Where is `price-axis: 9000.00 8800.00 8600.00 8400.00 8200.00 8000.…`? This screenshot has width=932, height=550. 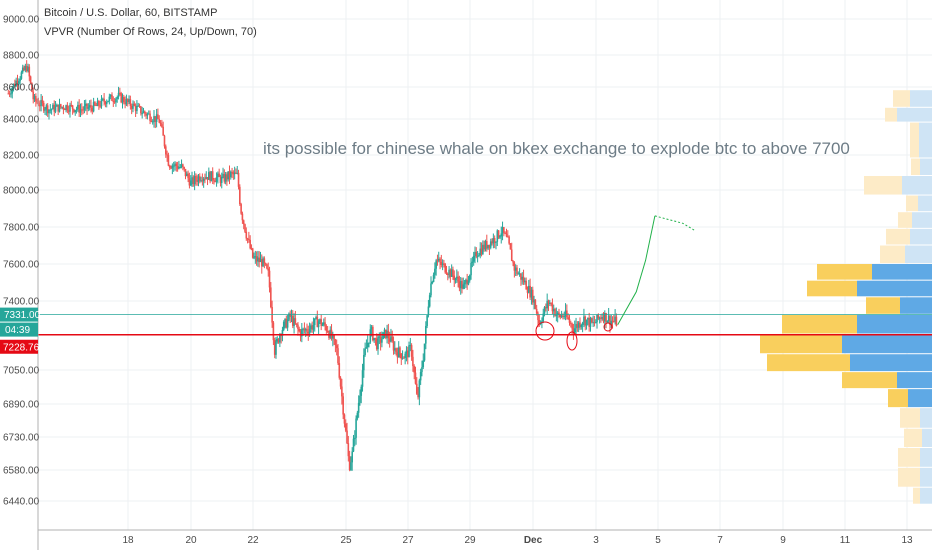
price-axis: 9000.00 8800.00 8600.00 8400.00 8200.00 8000.… is located at coordinates (21, 261).